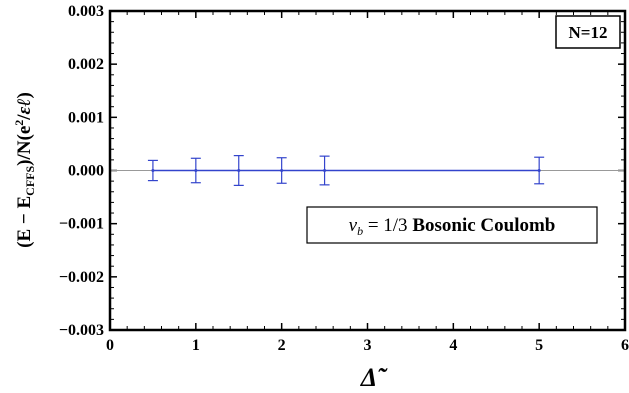  Describe the element at coordinates (387, 225) in the screenshot. I see `annotation-eq: = 1/3` at that location.